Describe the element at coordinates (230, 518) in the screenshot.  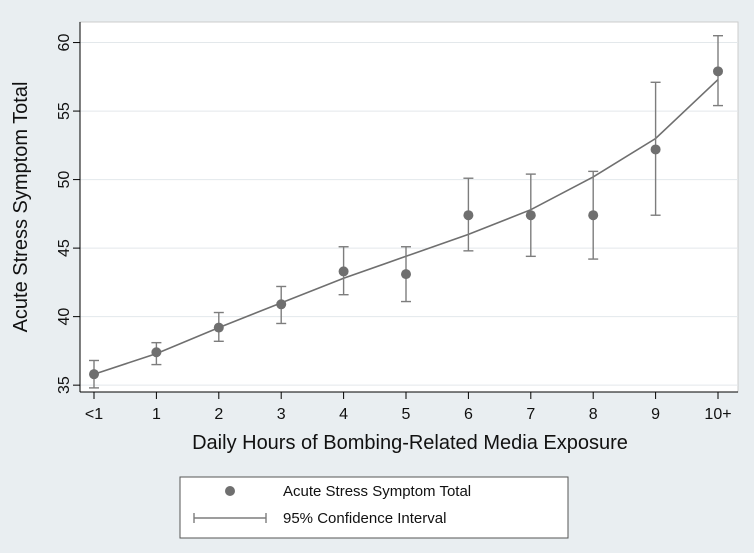
I see `legend-errorbar-marker` at that location.